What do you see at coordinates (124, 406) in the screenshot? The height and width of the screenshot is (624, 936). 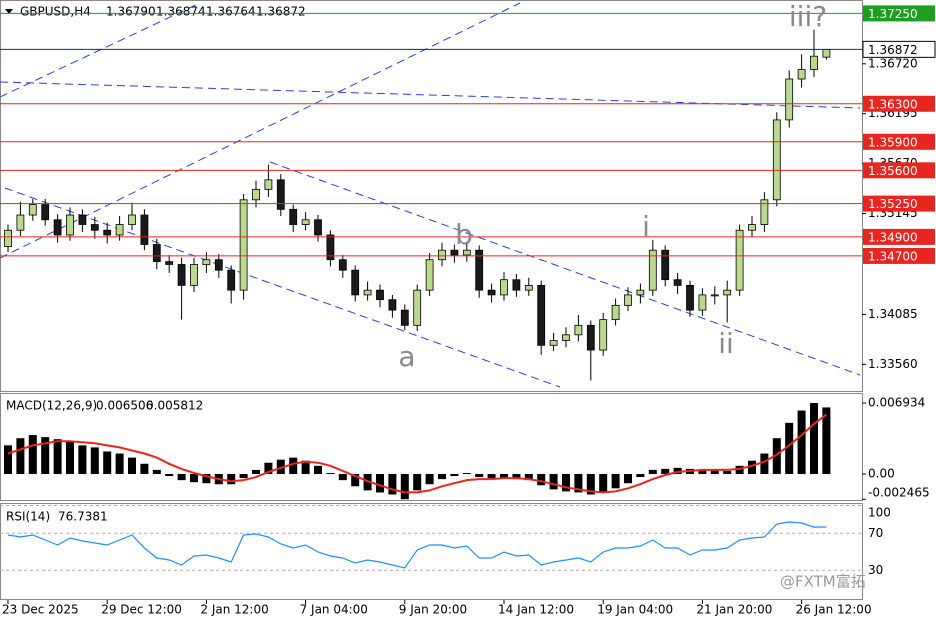 I see `macd-value: 0.006506` at bounding box center [124, 406].